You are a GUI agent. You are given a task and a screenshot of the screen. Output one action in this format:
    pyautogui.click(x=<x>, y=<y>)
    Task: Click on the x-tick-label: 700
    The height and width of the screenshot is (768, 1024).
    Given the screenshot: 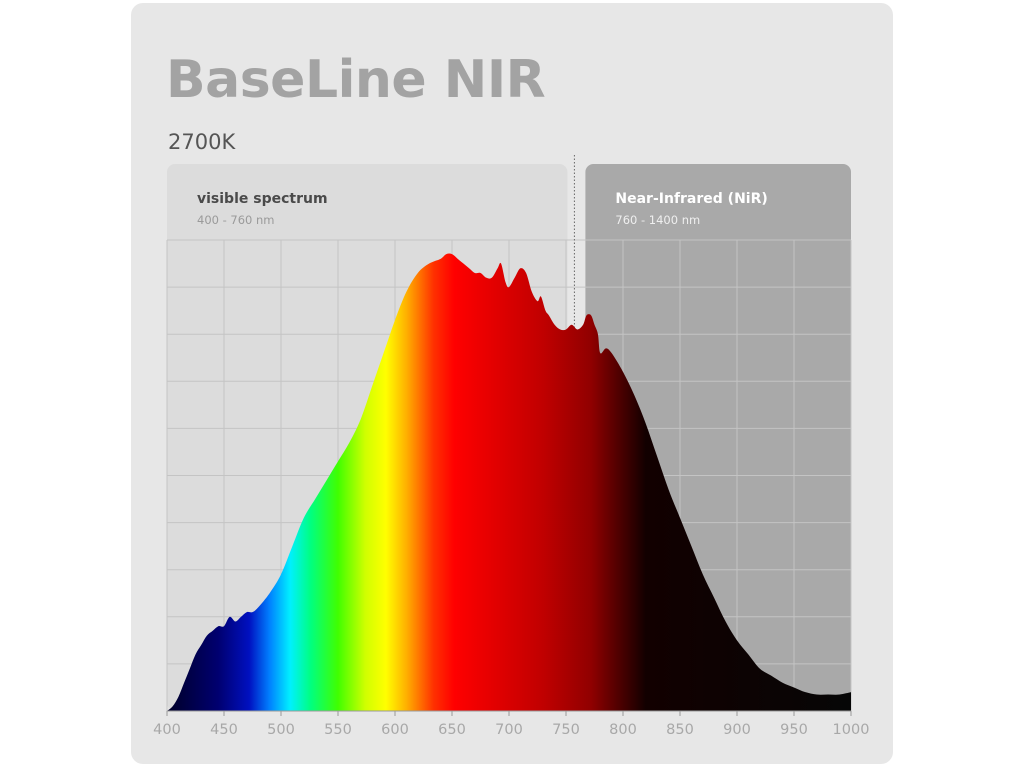 What is the action you would take?
    pyautogui.click(x=509, y=730)
    